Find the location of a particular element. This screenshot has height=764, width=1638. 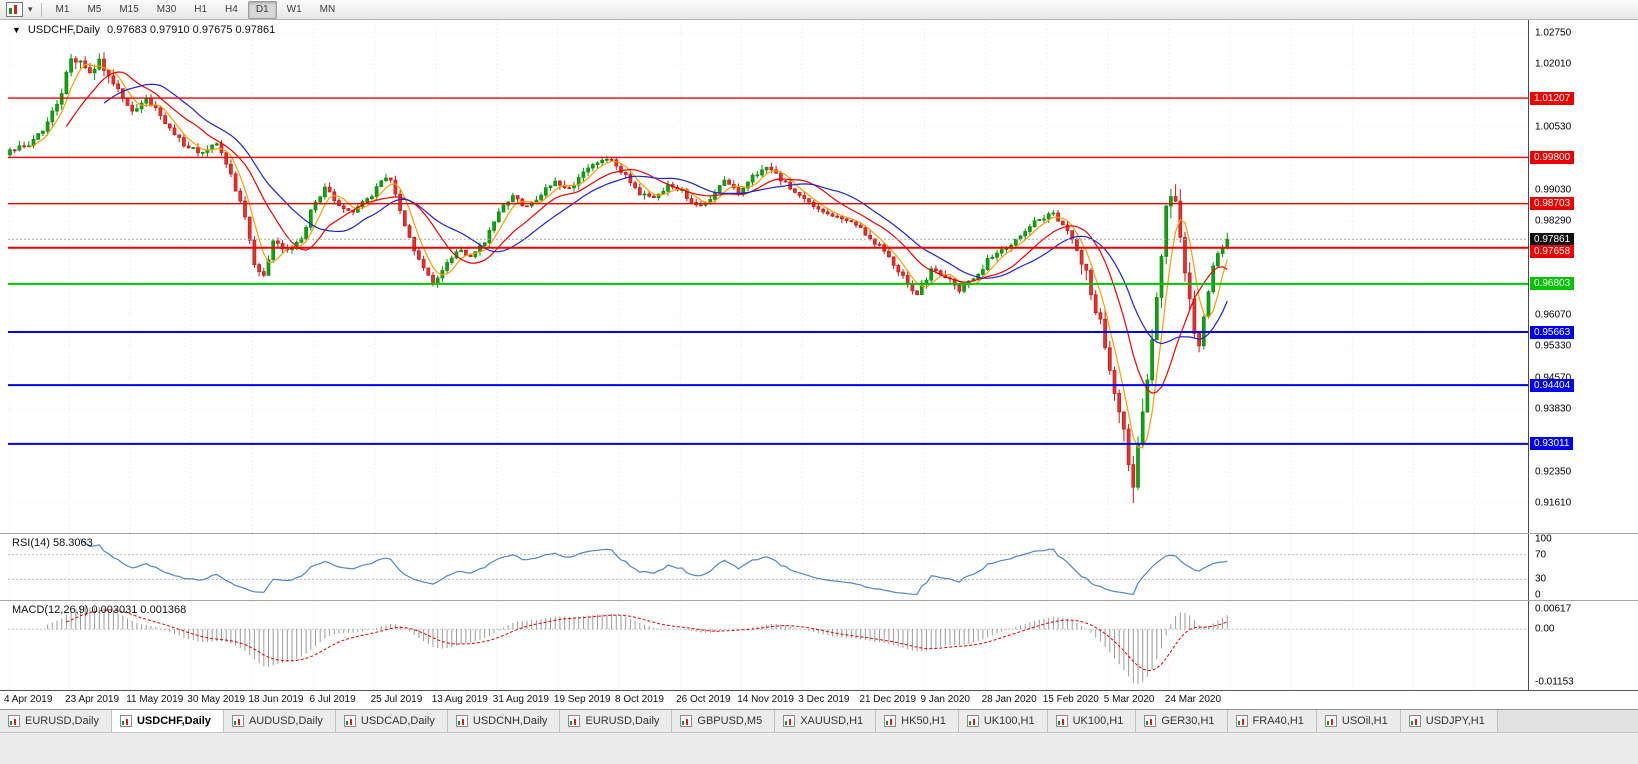

price-tick: 0.99030 is located at coordinates (1553, 190).